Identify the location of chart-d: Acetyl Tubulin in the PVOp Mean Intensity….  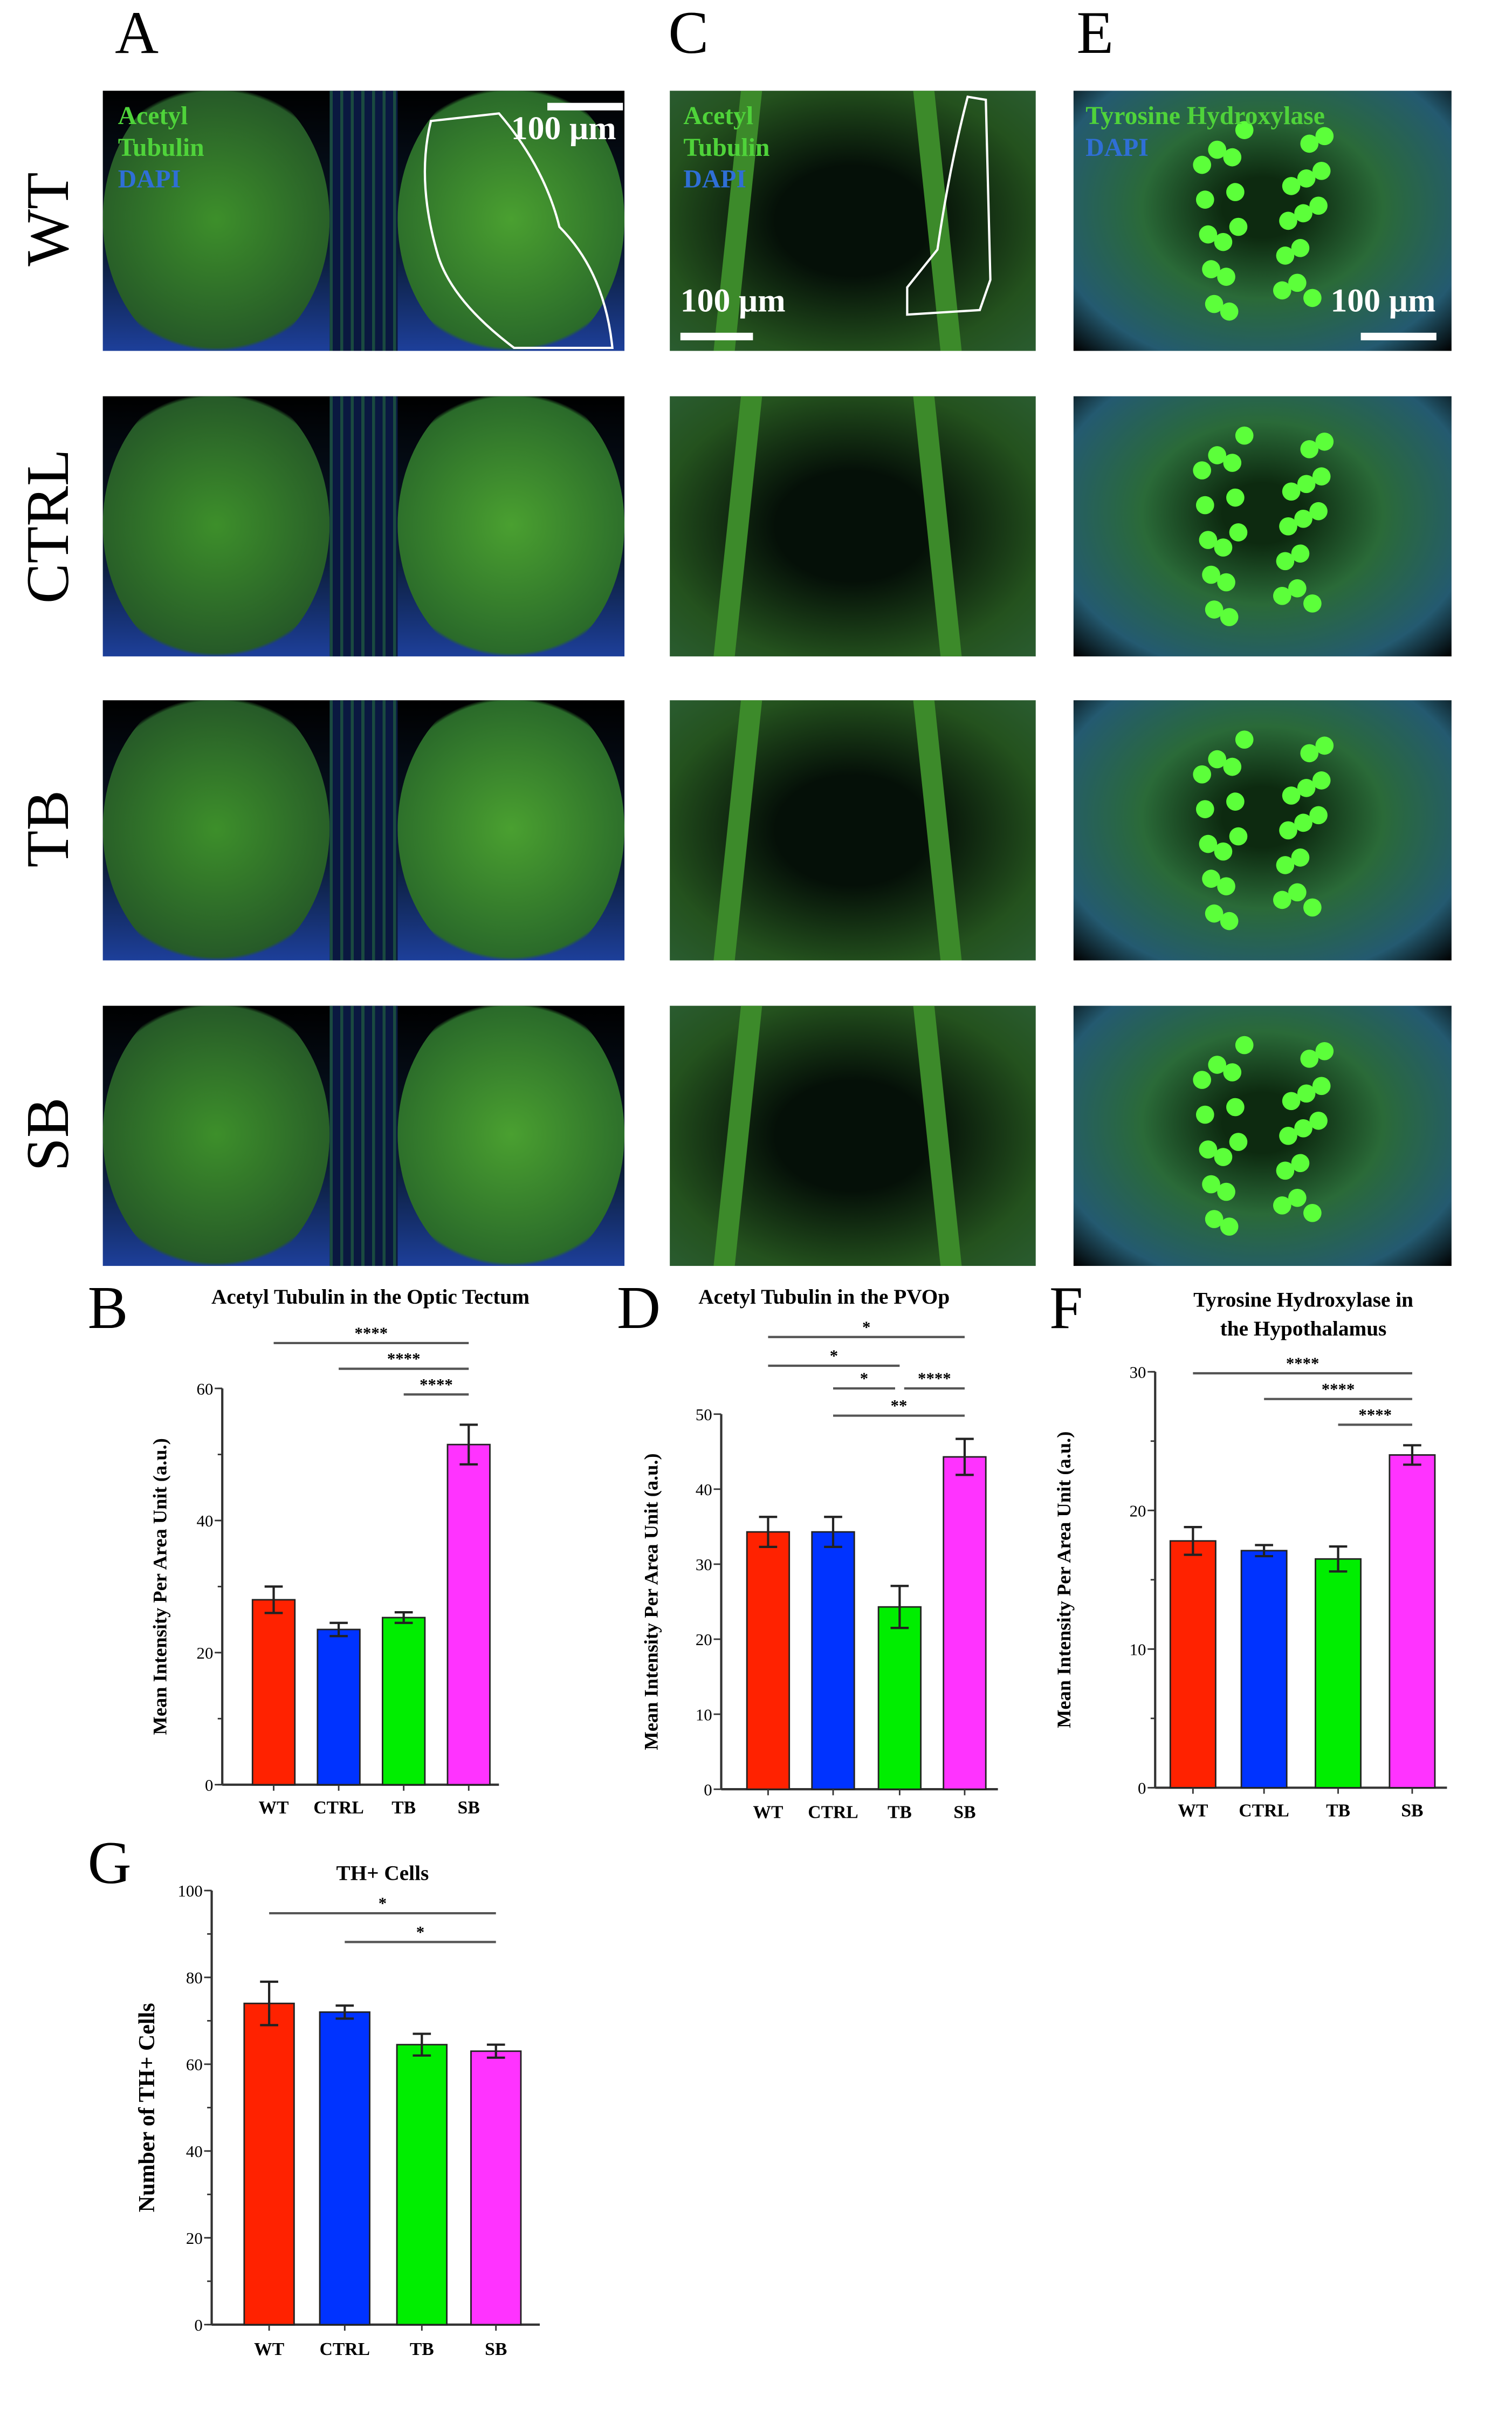
(819, 1553).